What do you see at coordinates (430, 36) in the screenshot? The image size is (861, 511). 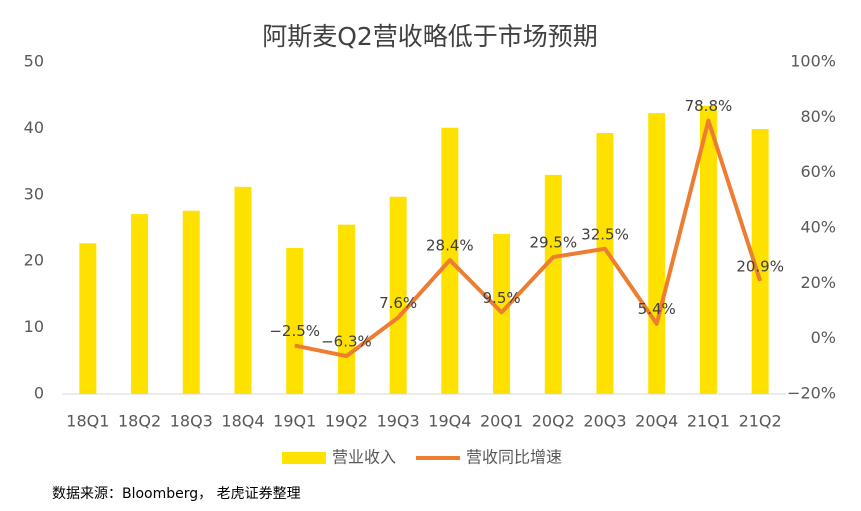 I see `chart-title: 阿斯麦Q2营收略低于市场预期` at bounding box center [430, 36].